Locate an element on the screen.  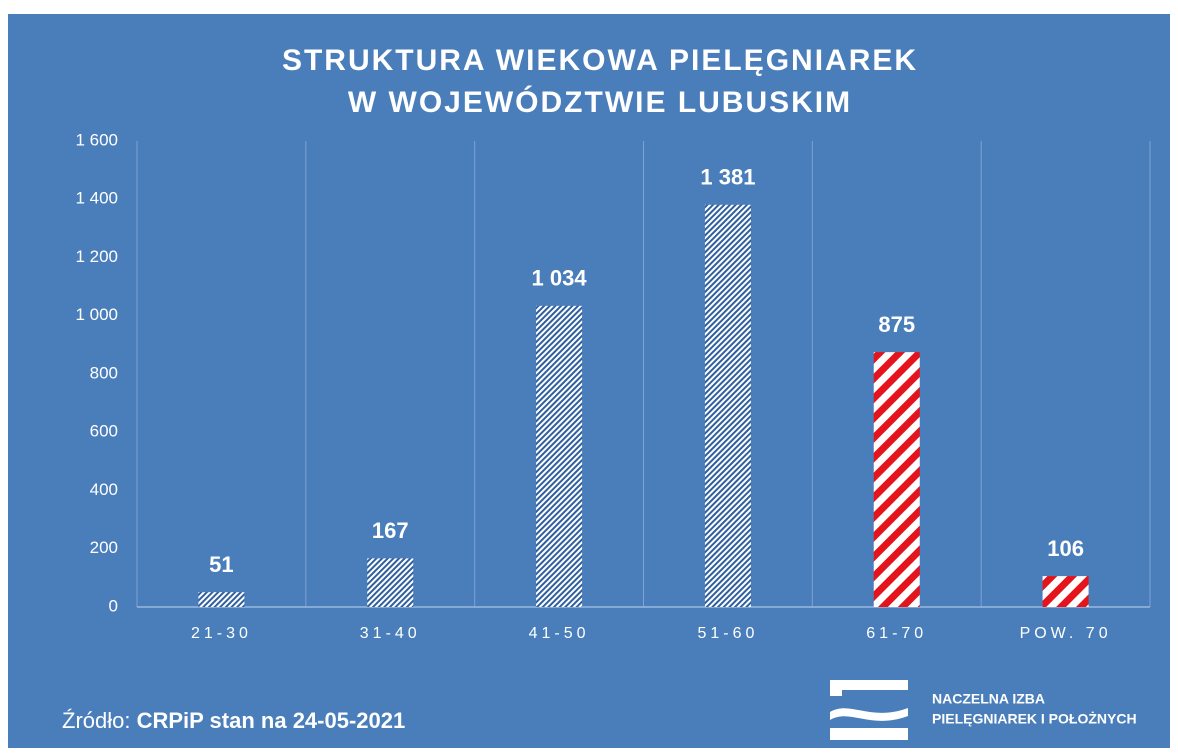
y-tick-label: 1 600 is located at coordinates (96, 139).